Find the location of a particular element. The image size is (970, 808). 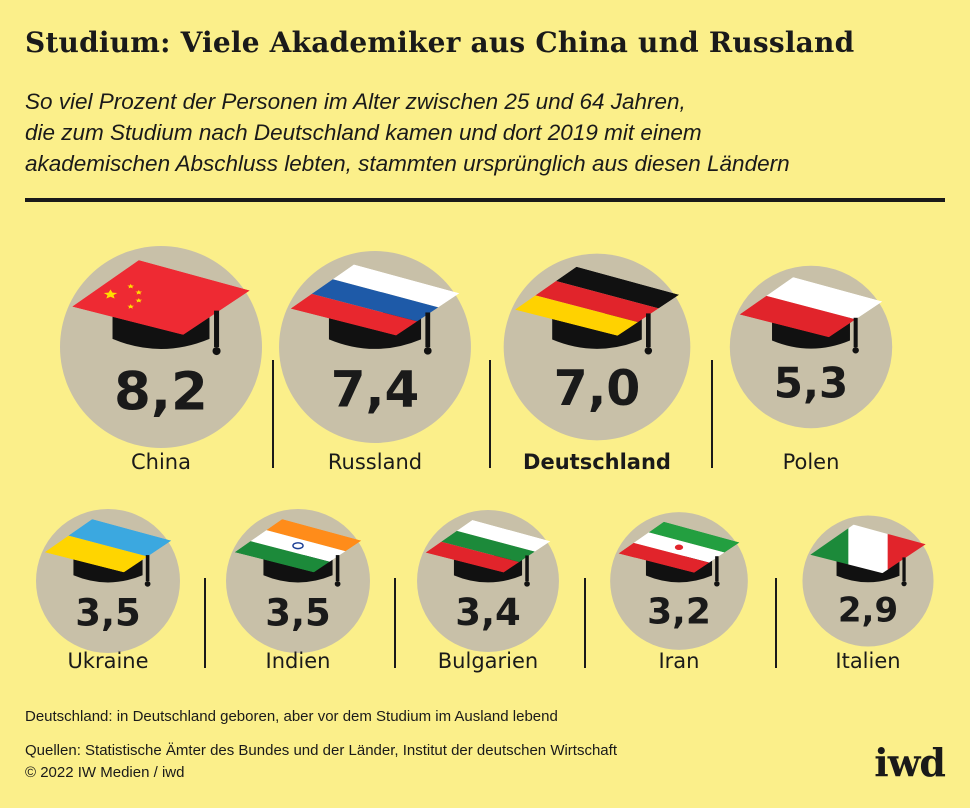

flag-poland-icon is located at coordinates (811, 307).